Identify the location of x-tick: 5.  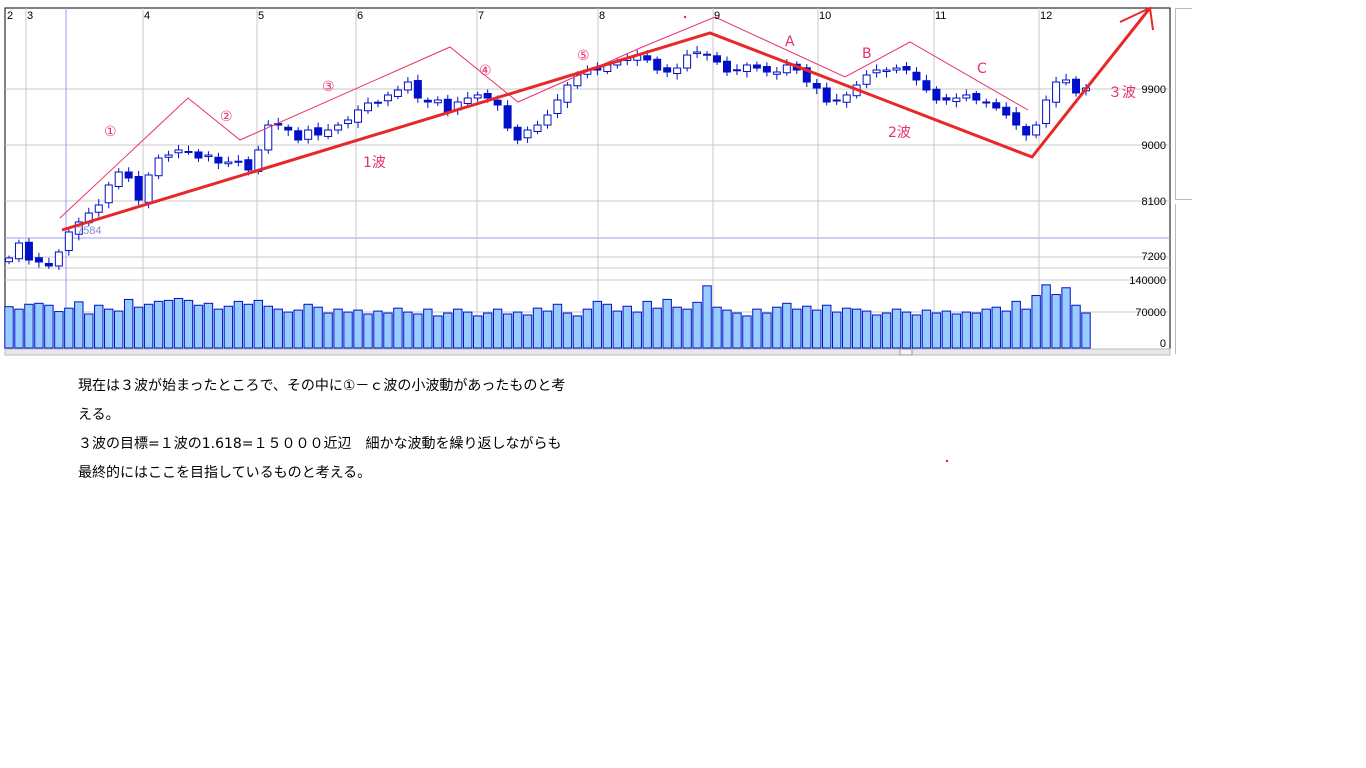
(261, 16).